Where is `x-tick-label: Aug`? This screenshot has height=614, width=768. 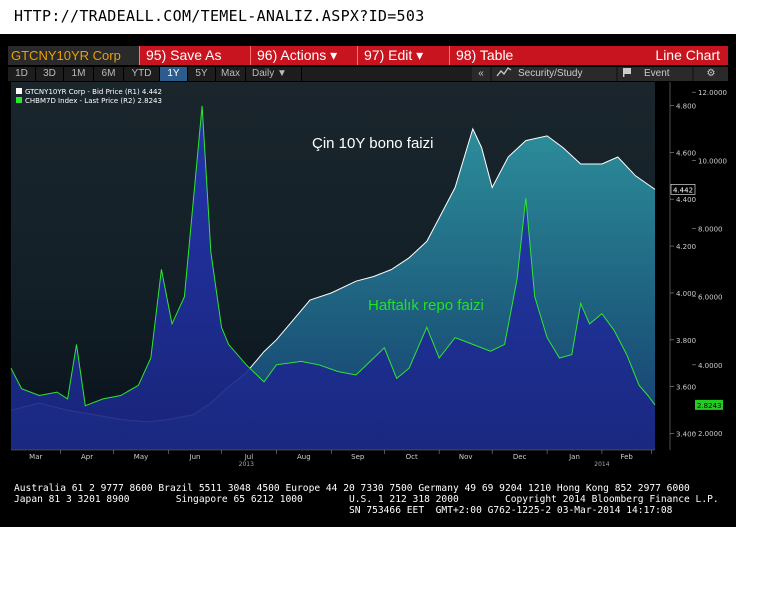 x-tick-label: Aug is located at coordinates (304, 457).